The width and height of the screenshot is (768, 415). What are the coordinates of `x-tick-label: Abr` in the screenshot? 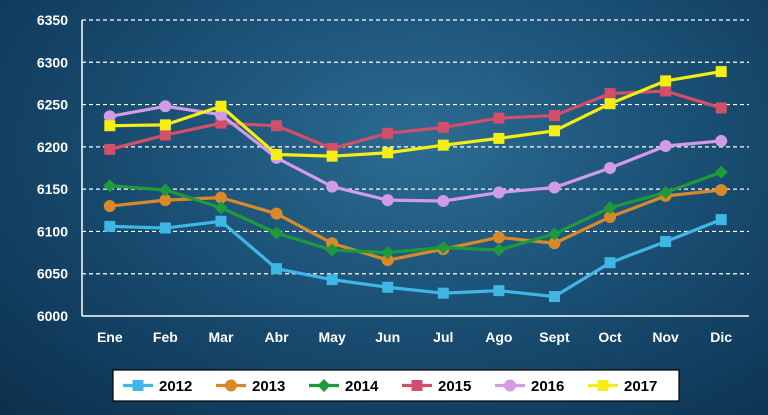 It's located at (276, 337).